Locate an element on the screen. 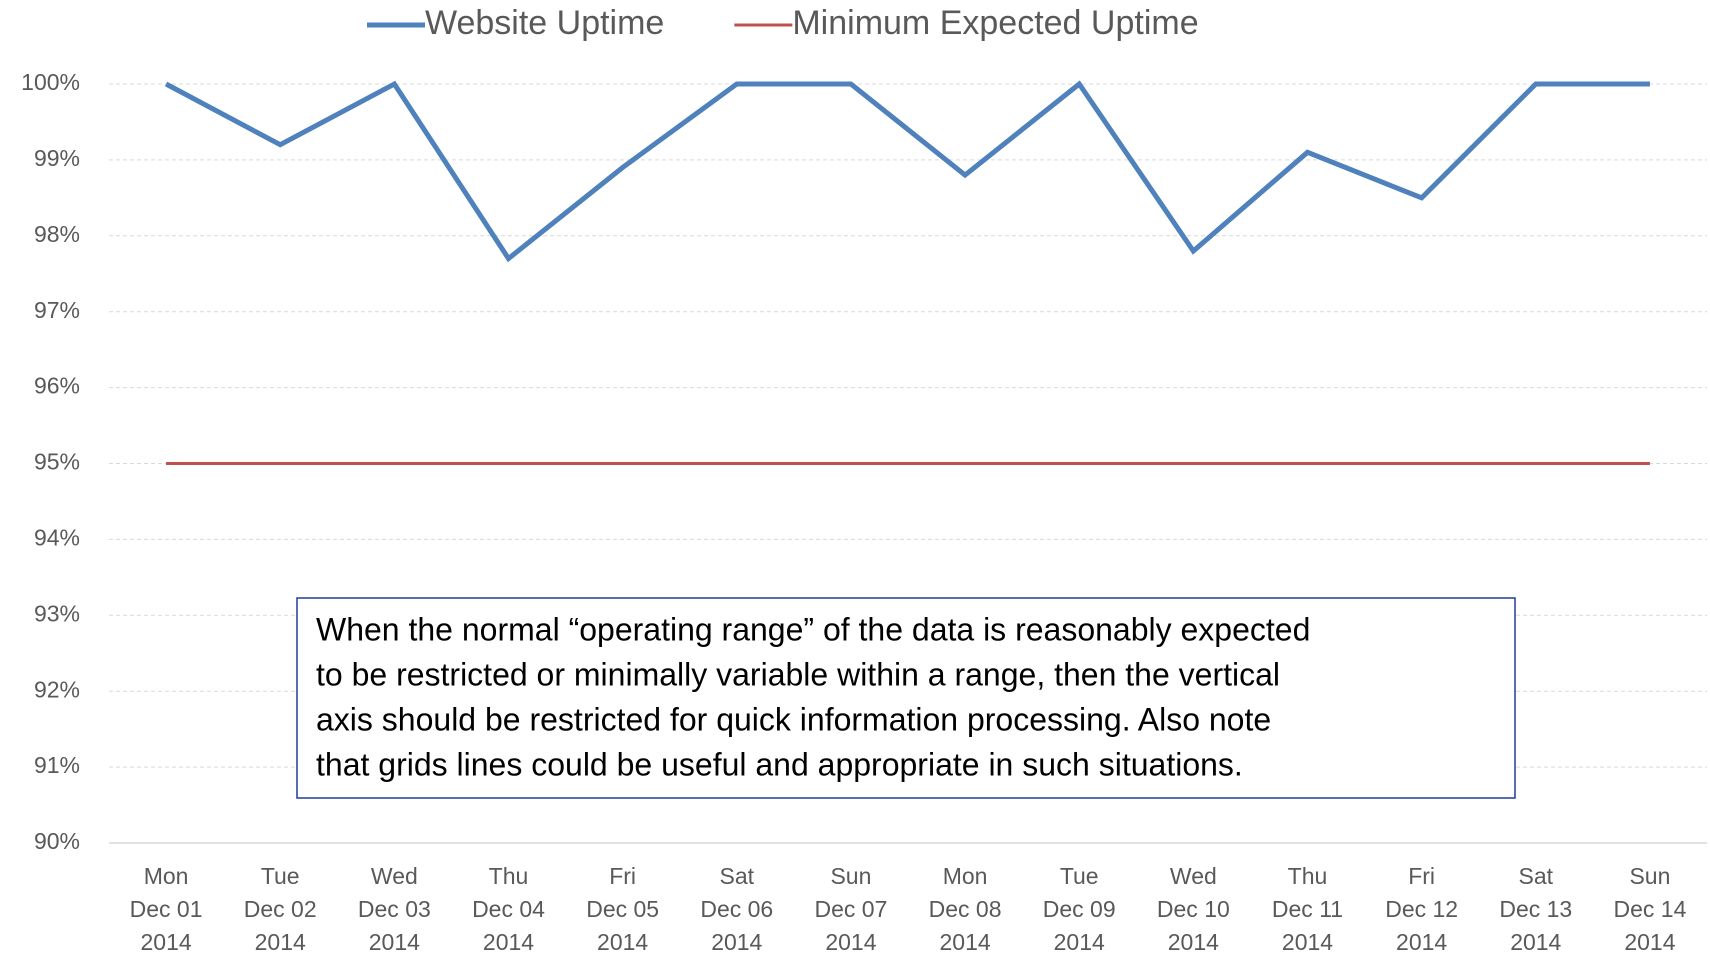 The image size is (1710, 955). x-tick-label: Dec 07 is located at coordinates (850, 909).